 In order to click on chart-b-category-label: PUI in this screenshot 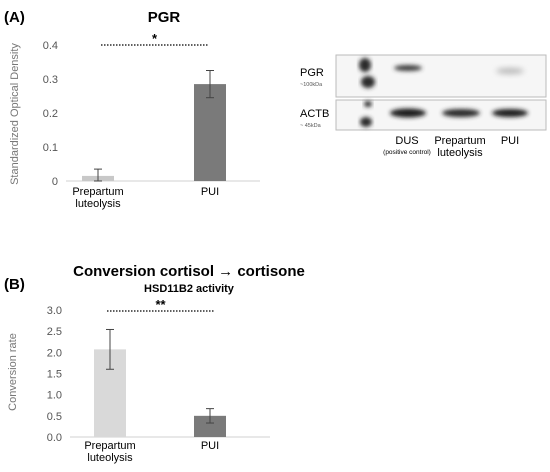, I will do `click(210, 446)`.